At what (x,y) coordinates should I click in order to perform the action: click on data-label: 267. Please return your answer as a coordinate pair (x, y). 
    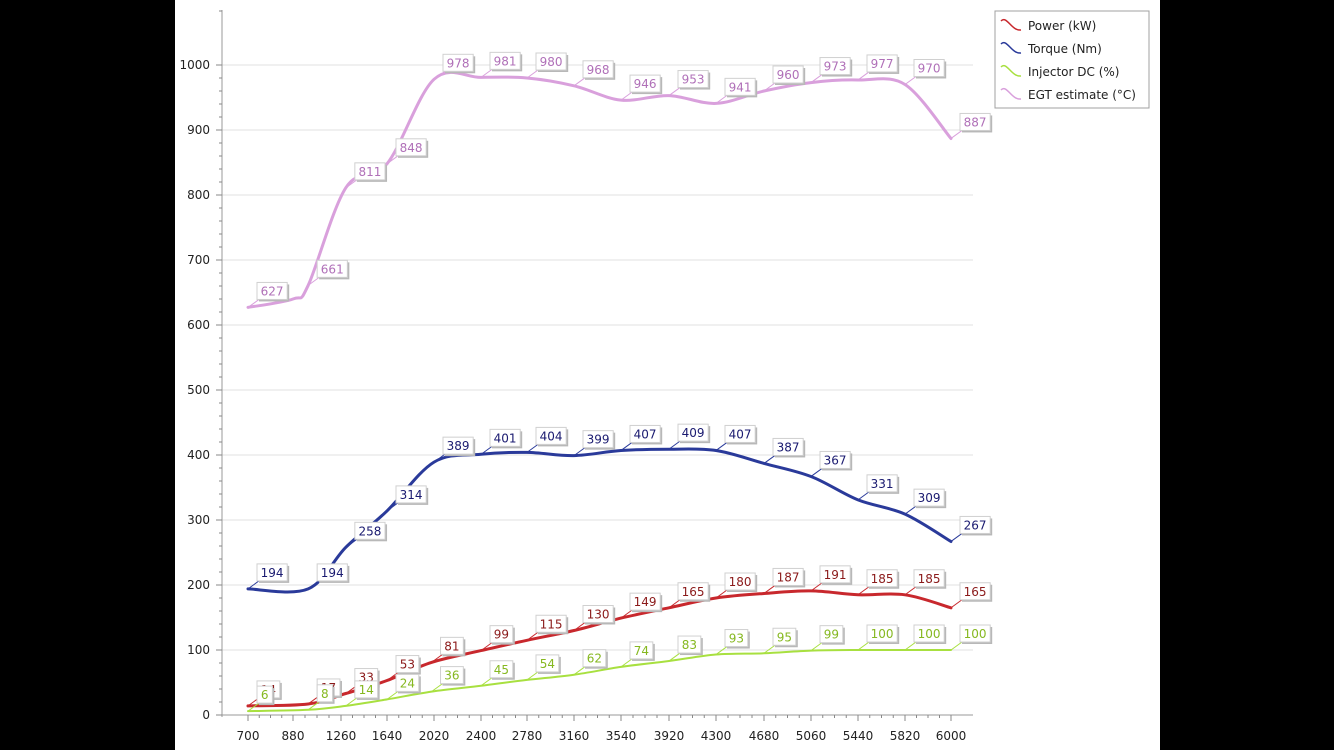
    Looking at the image, I should click on (971, 528).